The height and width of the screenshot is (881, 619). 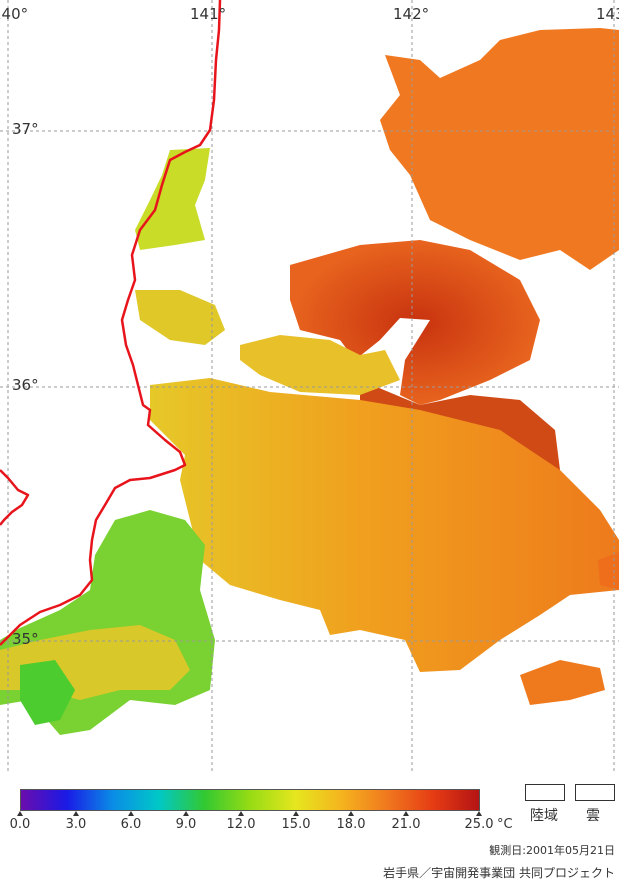 What do you see at coordinates (415, 322) in the screenshot?
I see `sst-patch-warm-core` at bounding box center [415, 322].